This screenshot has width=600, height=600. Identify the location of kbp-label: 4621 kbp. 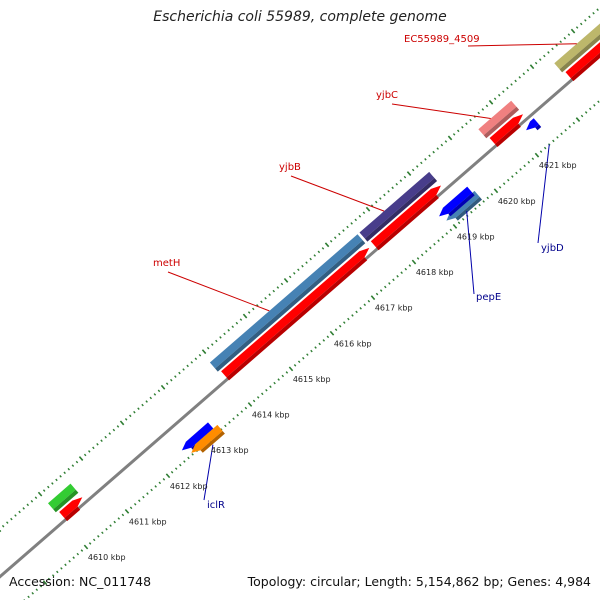
(558, 165).